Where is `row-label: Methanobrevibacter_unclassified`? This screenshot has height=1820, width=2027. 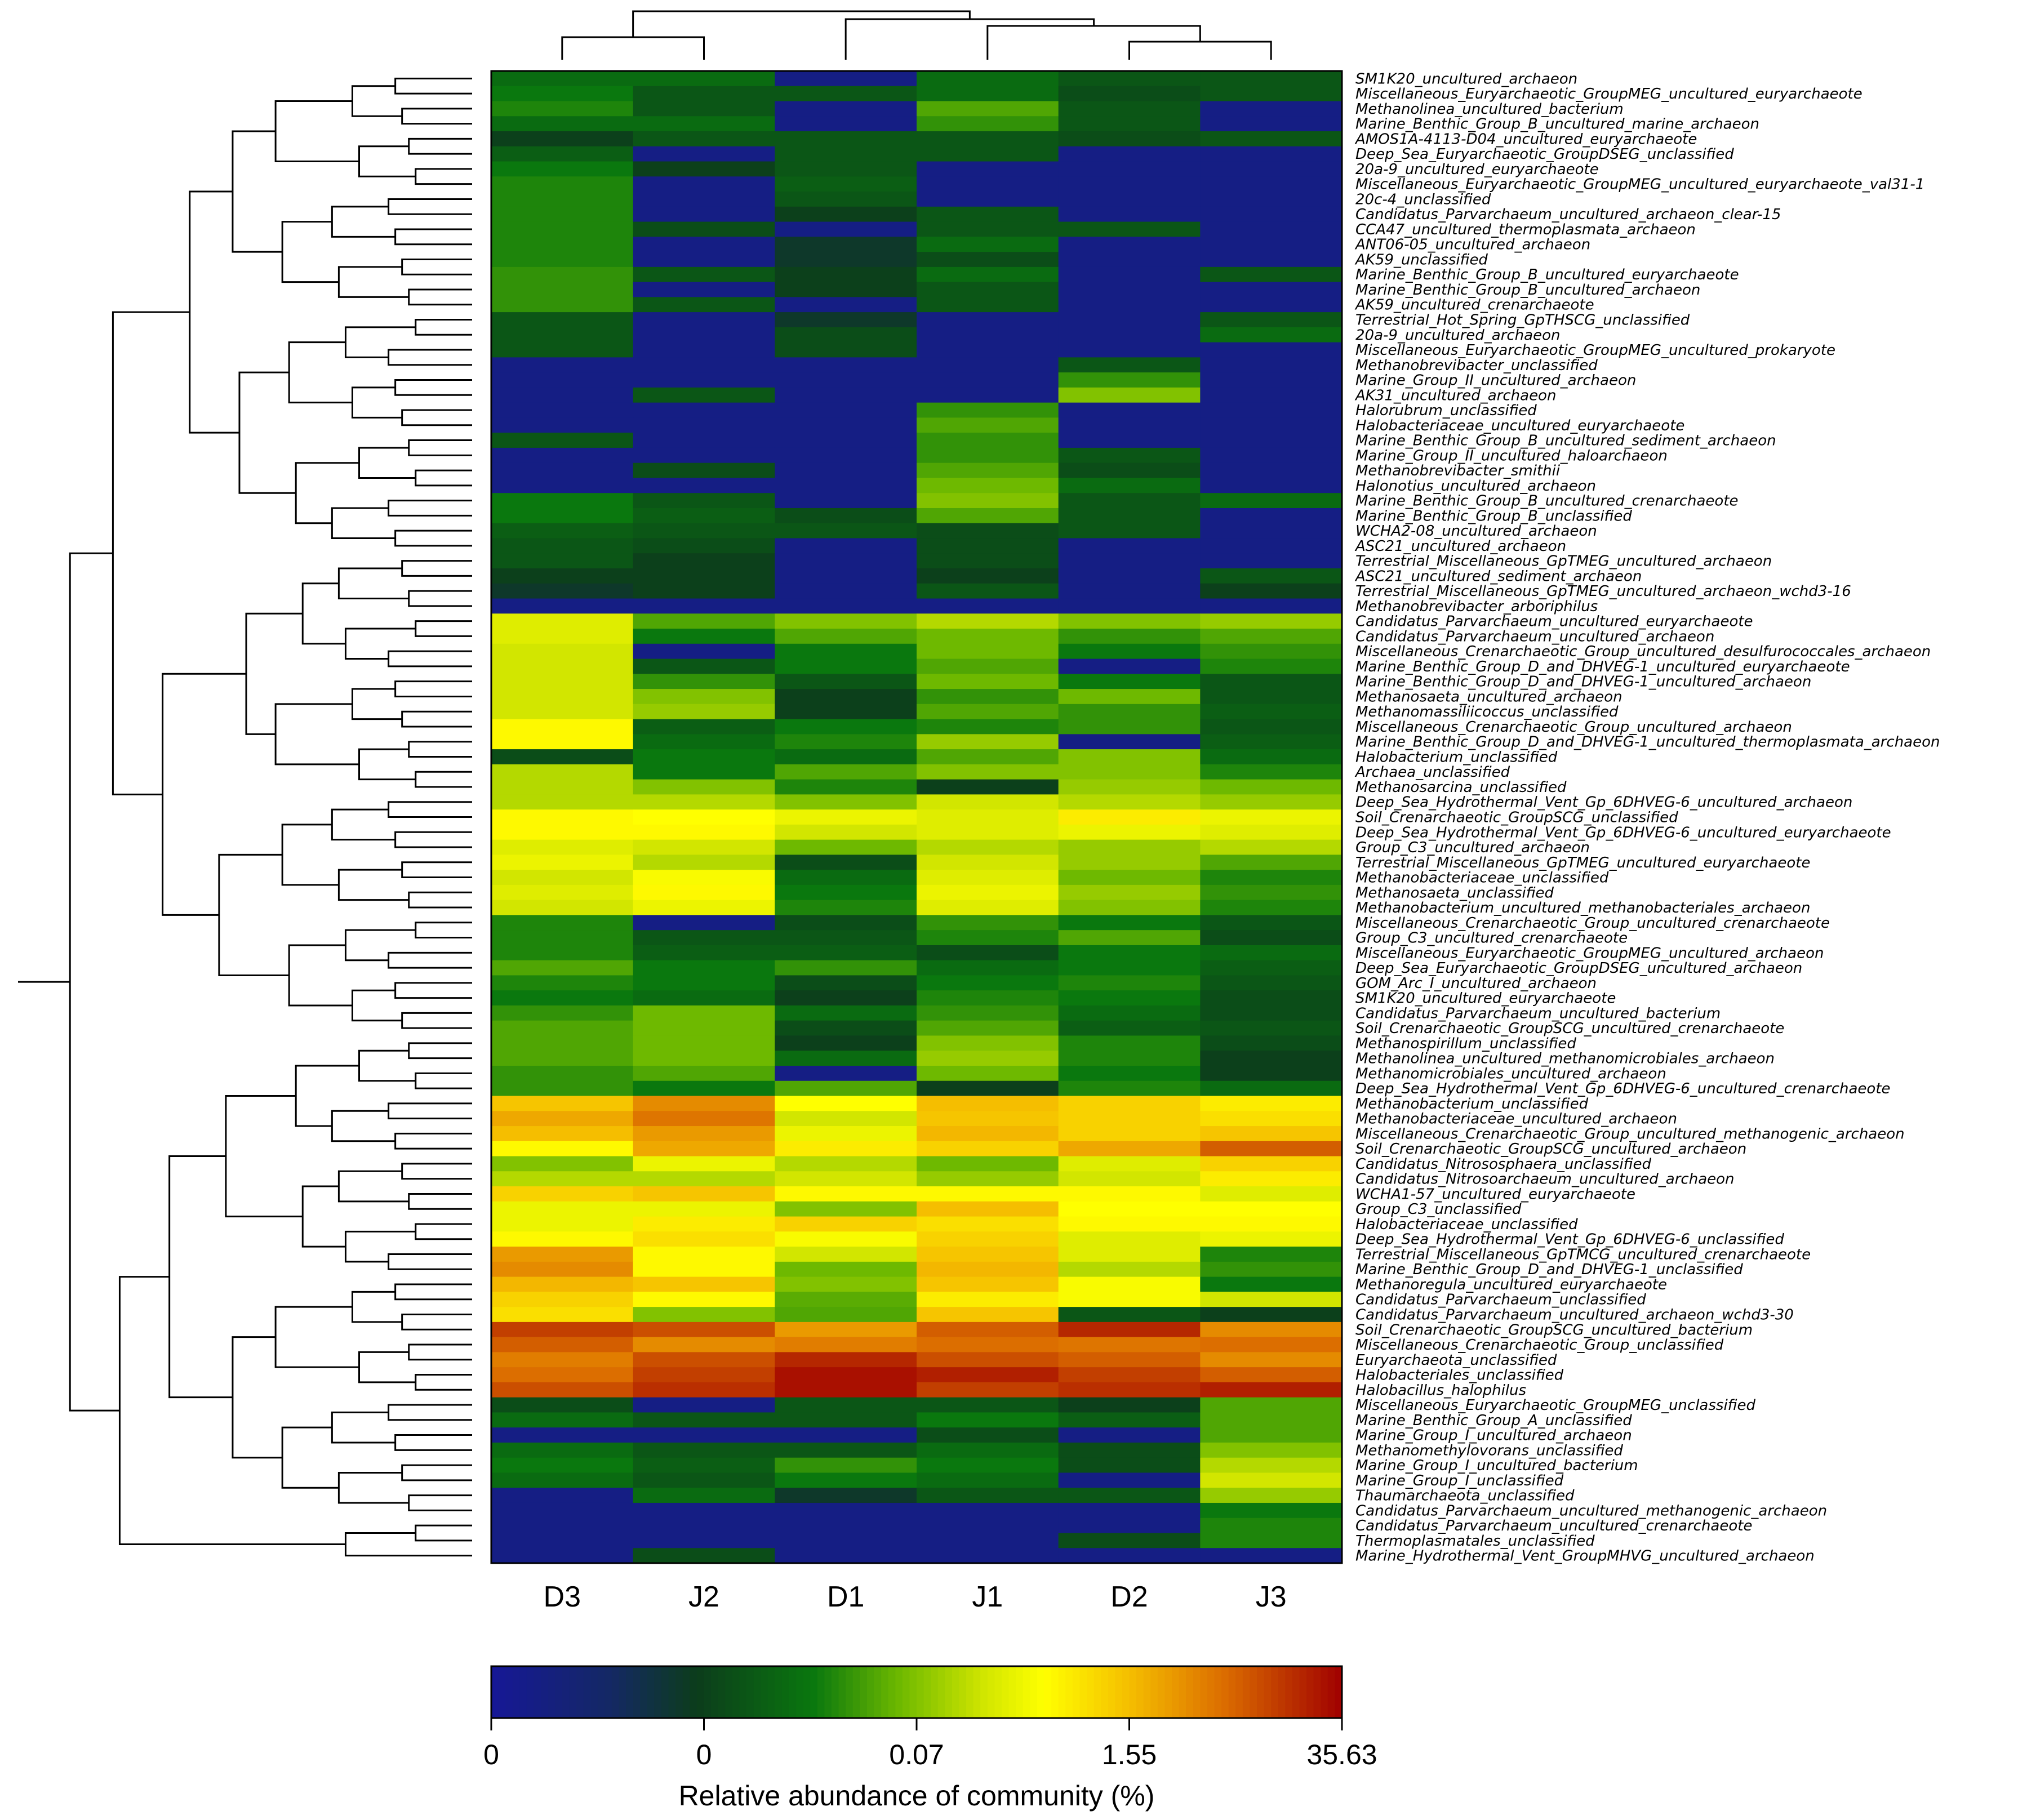 row-label: Methanobrevibacter_unclassified is located at coordinates (1477, 365).